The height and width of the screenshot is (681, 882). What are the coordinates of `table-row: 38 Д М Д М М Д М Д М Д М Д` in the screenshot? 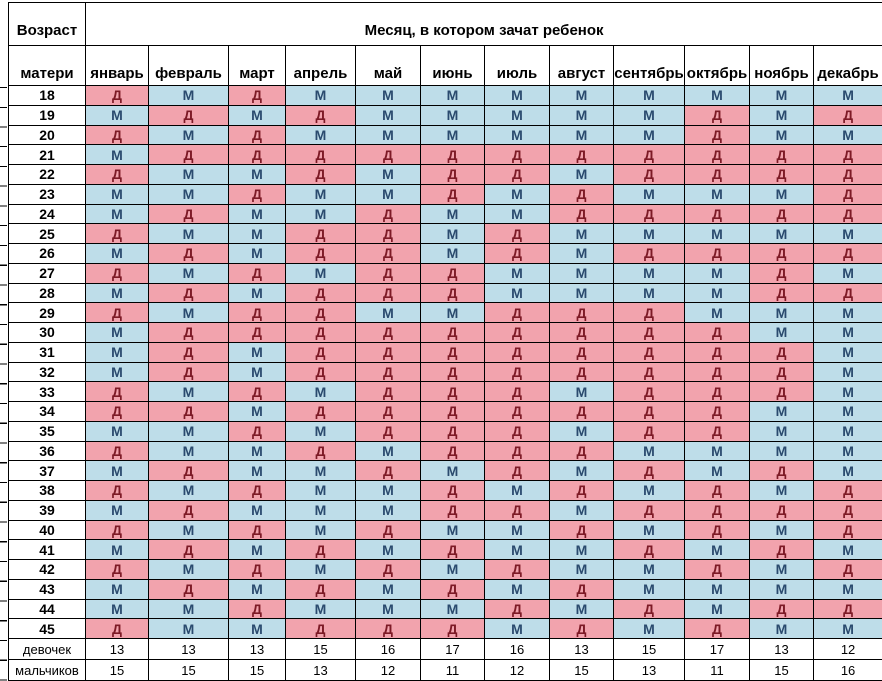 It's located at (445, 490).